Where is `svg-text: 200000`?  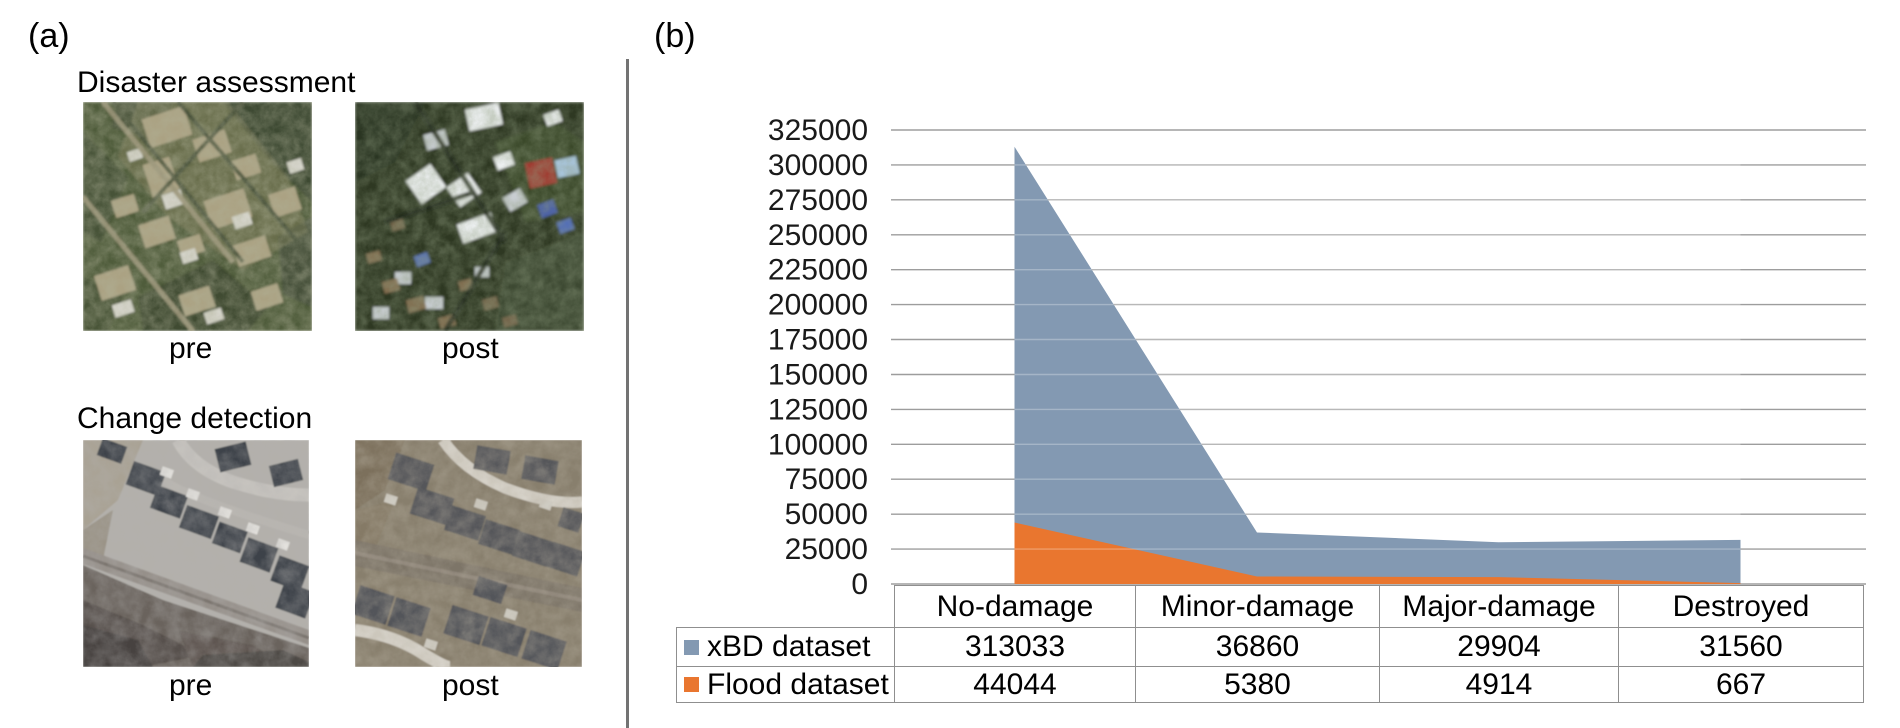
svg-text: 200000 is located at coordinates (818, 305).